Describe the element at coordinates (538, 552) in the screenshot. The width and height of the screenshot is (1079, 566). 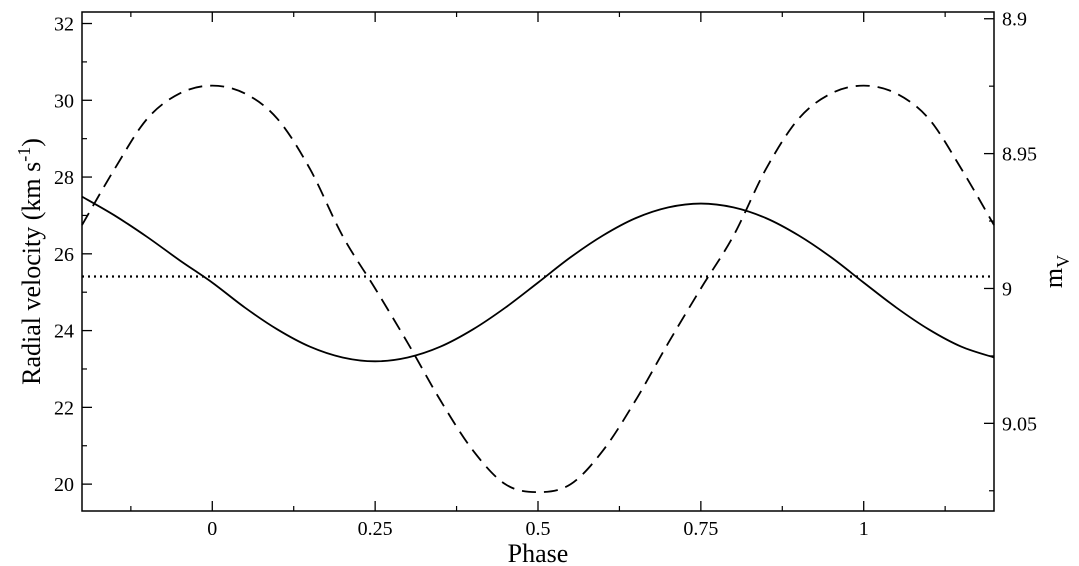
I see `x-axis-title: Phase` at that location.